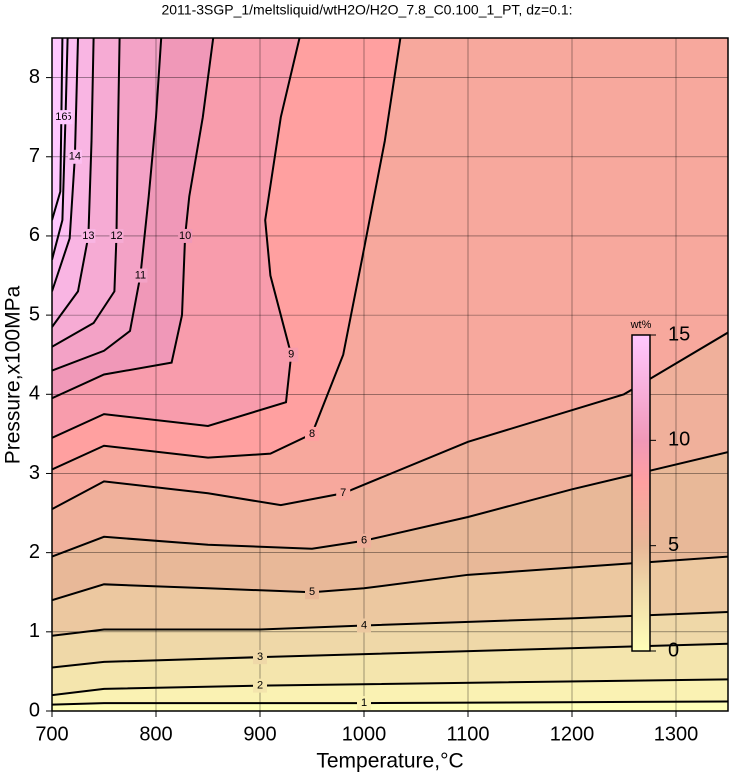 The width and height of the screenshot is (734, 776). Describe the element at coordinates (673, 545) in the screenshot. I see `colorbar-tick-label: 5` at that location.